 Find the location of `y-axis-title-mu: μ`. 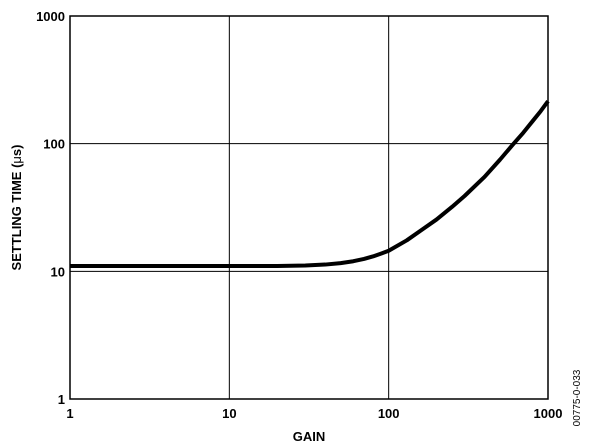

y-axis-title-mu: μ is located at coordinates (16, 160).